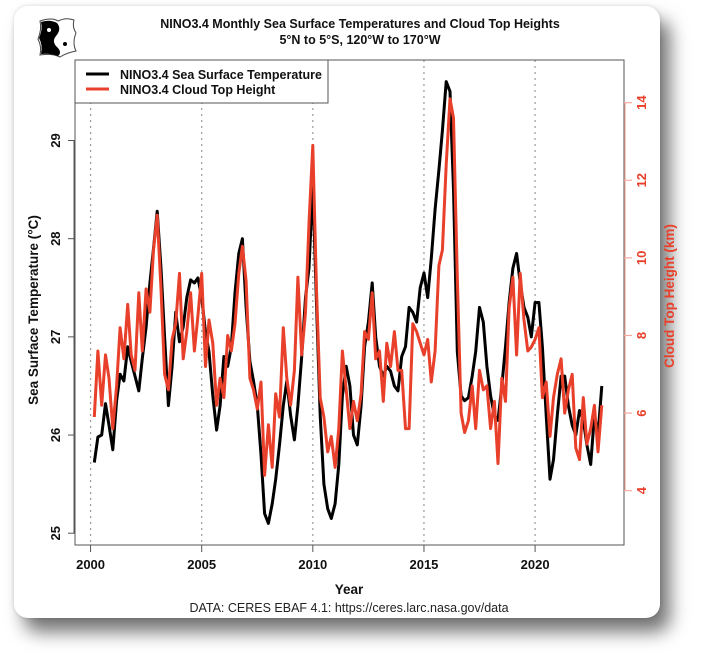 Image resolution: width=720 pixels, height=662 pixels. I want to click on y-tick-label-right: 4, so click(641, 490).